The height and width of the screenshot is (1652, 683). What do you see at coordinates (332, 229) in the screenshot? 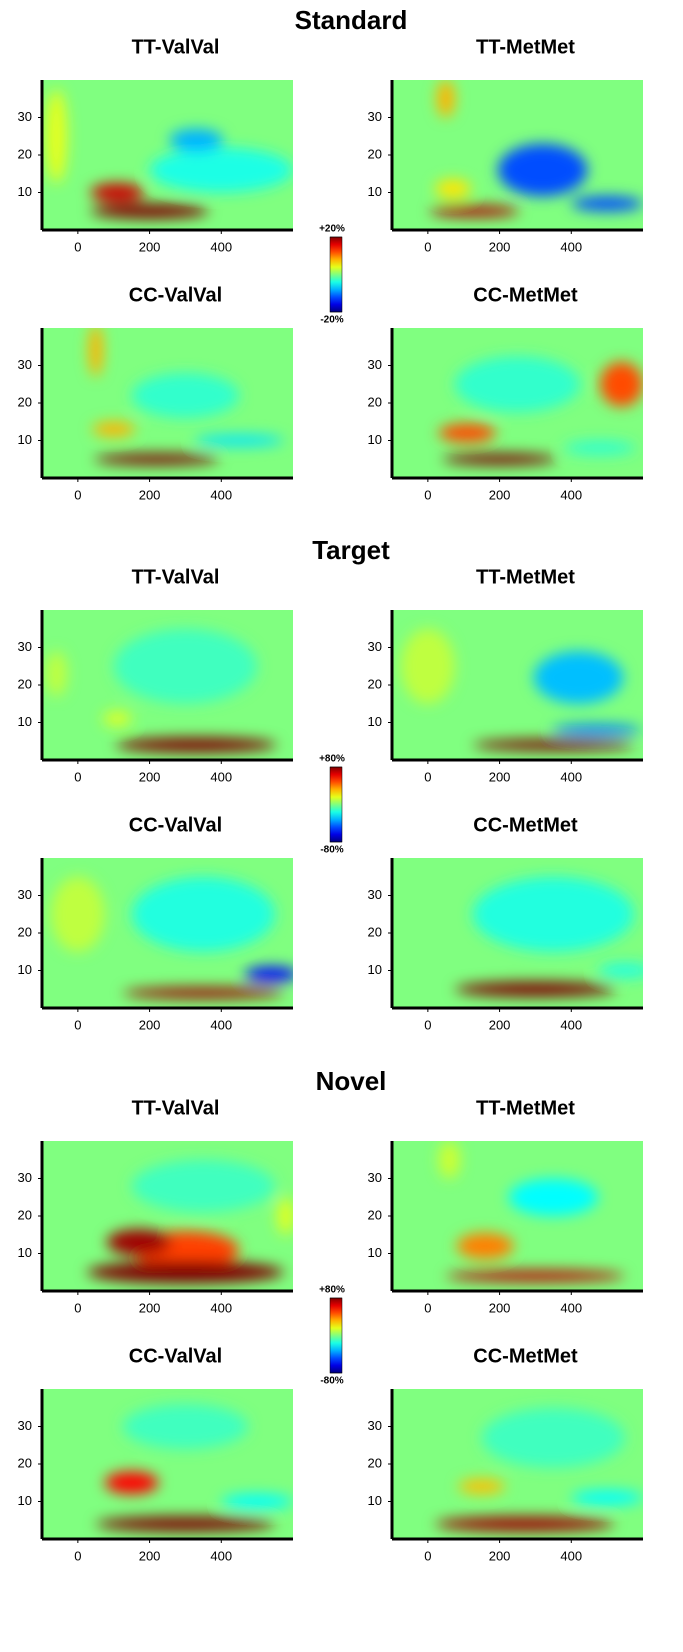
I see `colorbar-label: +20%` at bounding box center [332, 229].